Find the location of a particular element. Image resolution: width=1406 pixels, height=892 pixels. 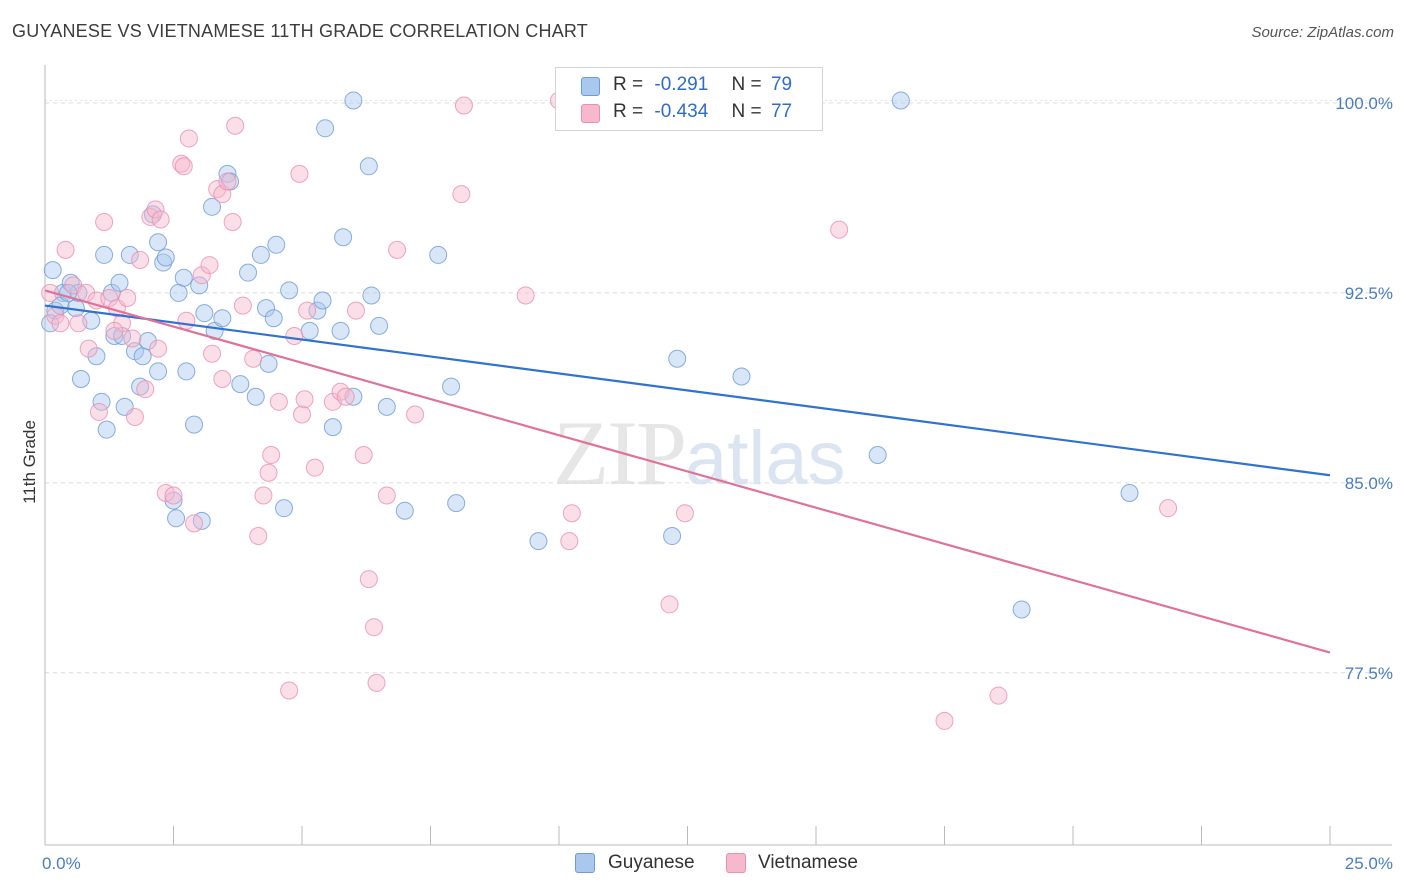

guyanese-swatch is located at coordinates (590, 86).